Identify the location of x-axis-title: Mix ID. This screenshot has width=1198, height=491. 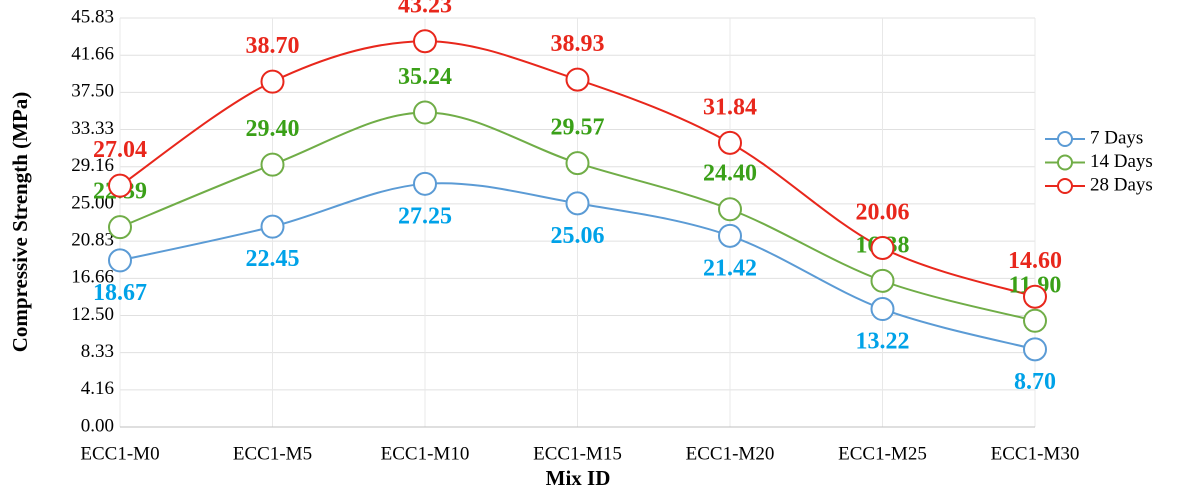
(578, 478).